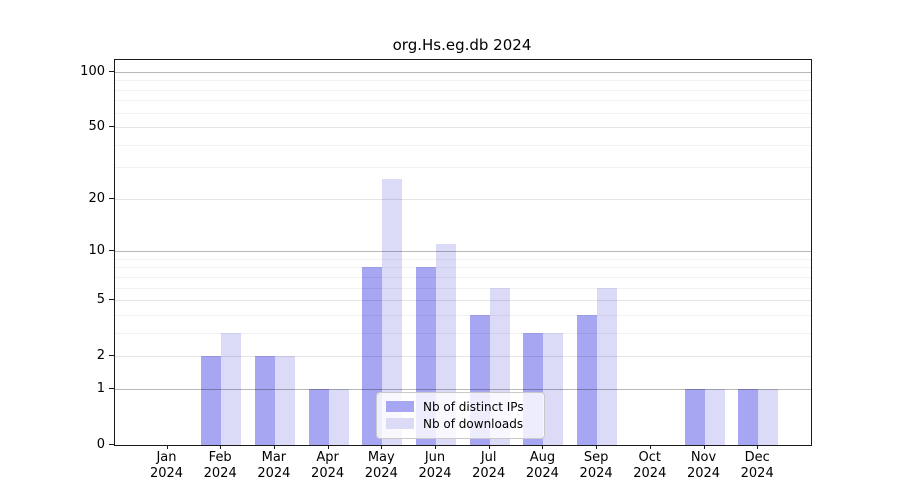  I want to click on x-tick-label-apr: Apr 2024, so click(328, 465).